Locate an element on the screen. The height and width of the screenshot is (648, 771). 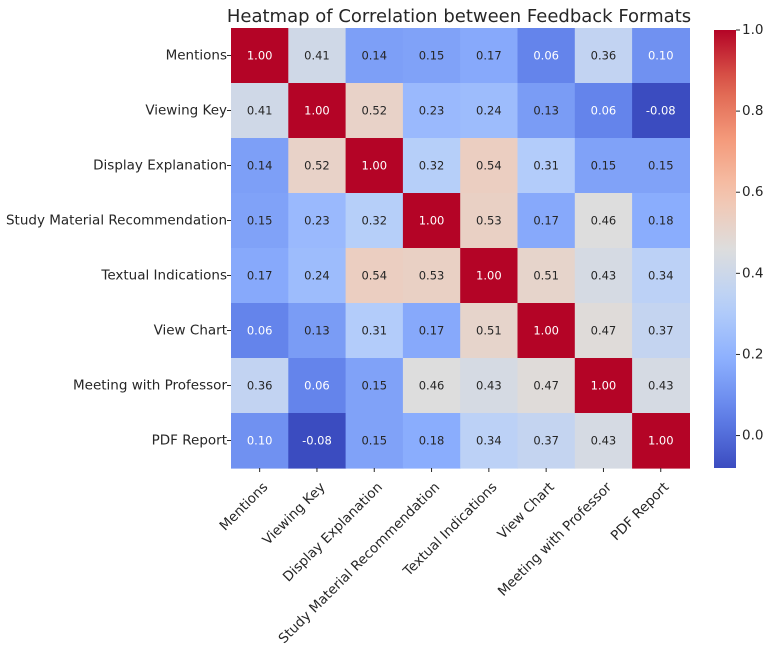
cell-value-label: 0.53 is located at coordinates (489, 221).